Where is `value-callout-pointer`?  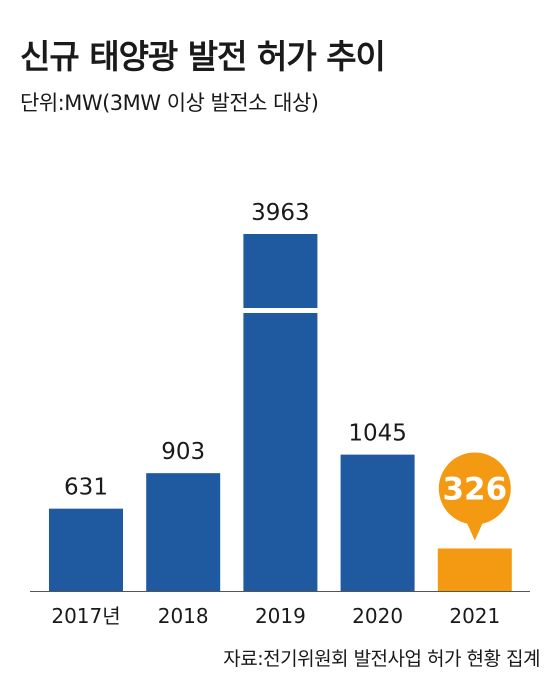 value-callout-pointer is located at coordinates (474, 530).